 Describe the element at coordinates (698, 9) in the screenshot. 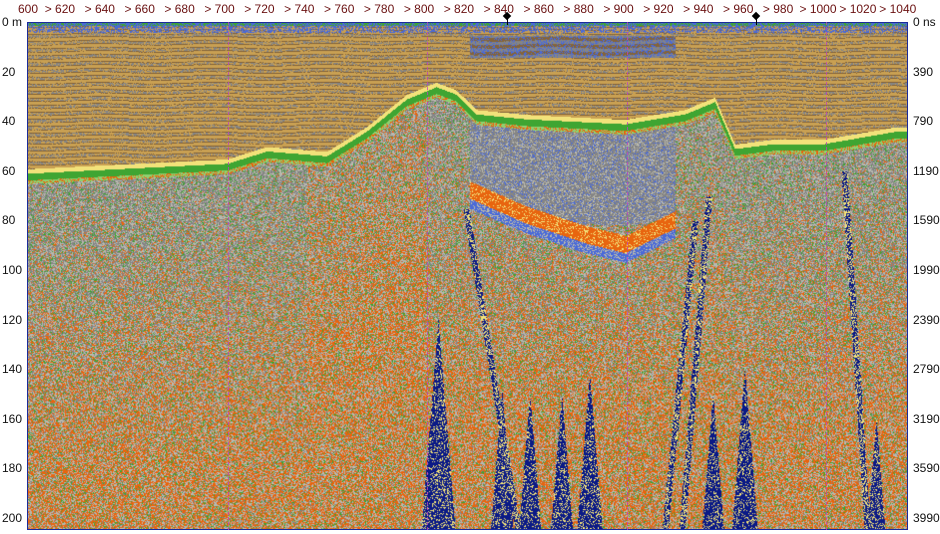

I see `x-tick-label: > 940` at that location.